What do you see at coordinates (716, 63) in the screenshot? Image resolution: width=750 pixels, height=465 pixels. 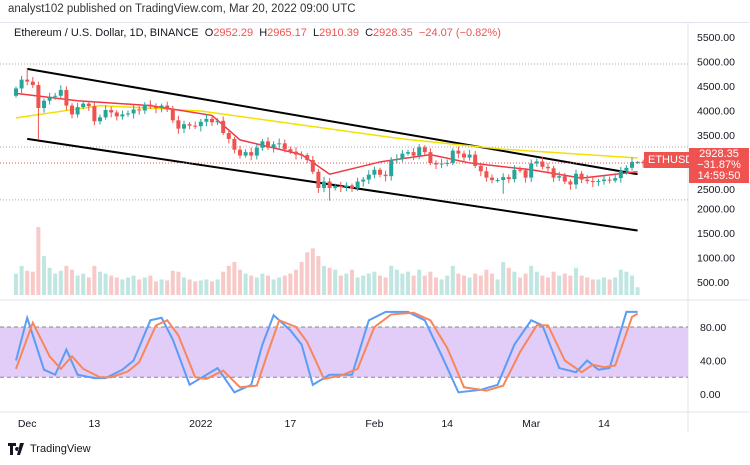 I see `price-tick-label: 5000.00` at bounding box center [716, 63].